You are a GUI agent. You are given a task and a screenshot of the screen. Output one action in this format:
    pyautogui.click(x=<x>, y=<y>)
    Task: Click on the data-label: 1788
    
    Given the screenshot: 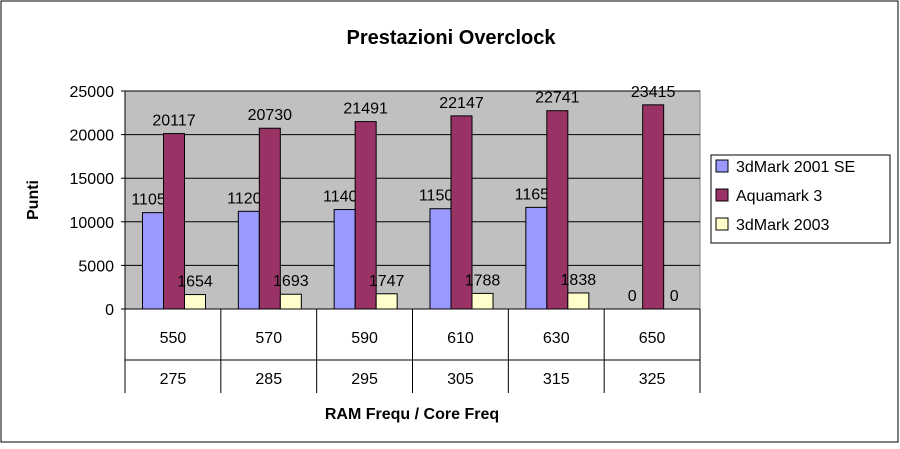 What is the action you would take?
    pyautogui.click(x=483, y=280)
    